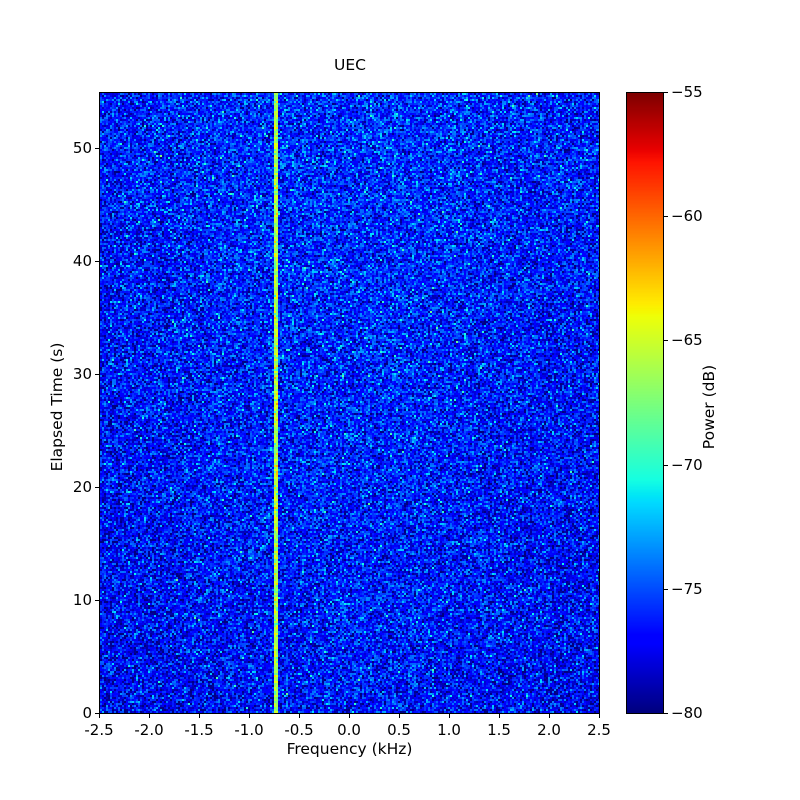  I want to click on colorbar-tick-label: −55, so click(687, 92).